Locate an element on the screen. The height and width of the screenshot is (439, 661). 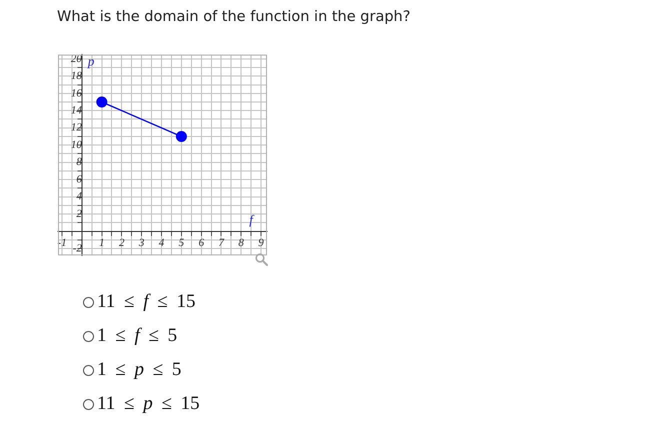
y-tick-label: 10 is located at coordinates (76, 144).